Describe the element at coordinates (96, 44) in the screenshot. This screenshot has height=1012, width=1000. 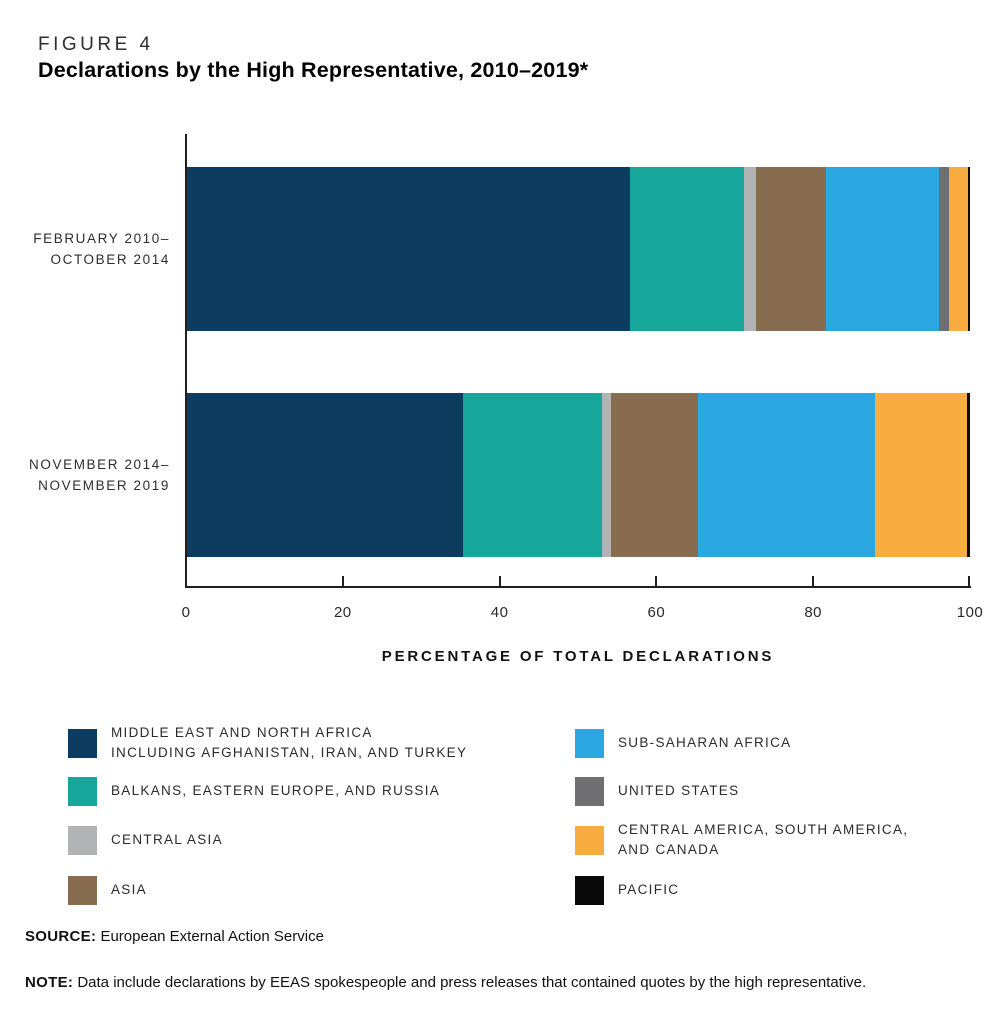
I see `figure-number: FIGURE 4` at that location.